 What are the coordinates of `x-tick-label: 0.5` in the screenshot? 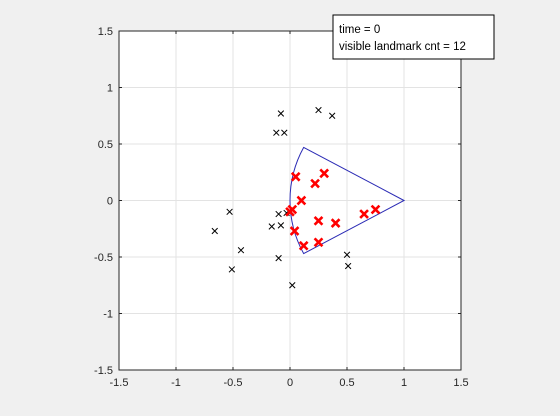 It's located at (346, 383).